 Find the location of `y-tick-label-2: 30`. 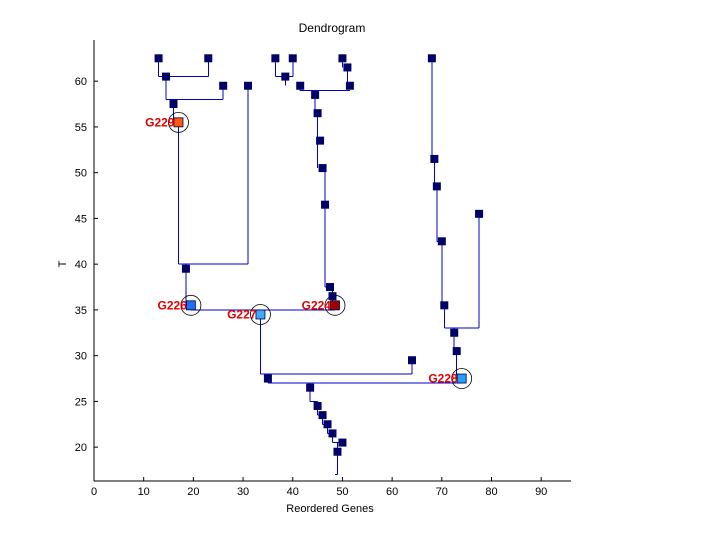

y-tick-label-2: 30 is located at coordinates (81, 357).